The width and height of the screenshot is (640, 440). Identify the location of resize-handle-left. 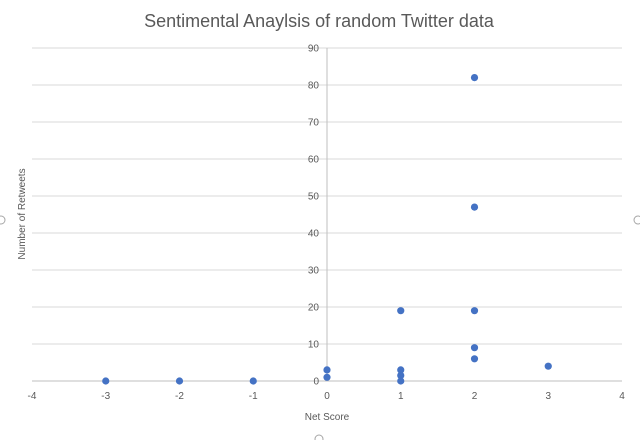
(3, 220).